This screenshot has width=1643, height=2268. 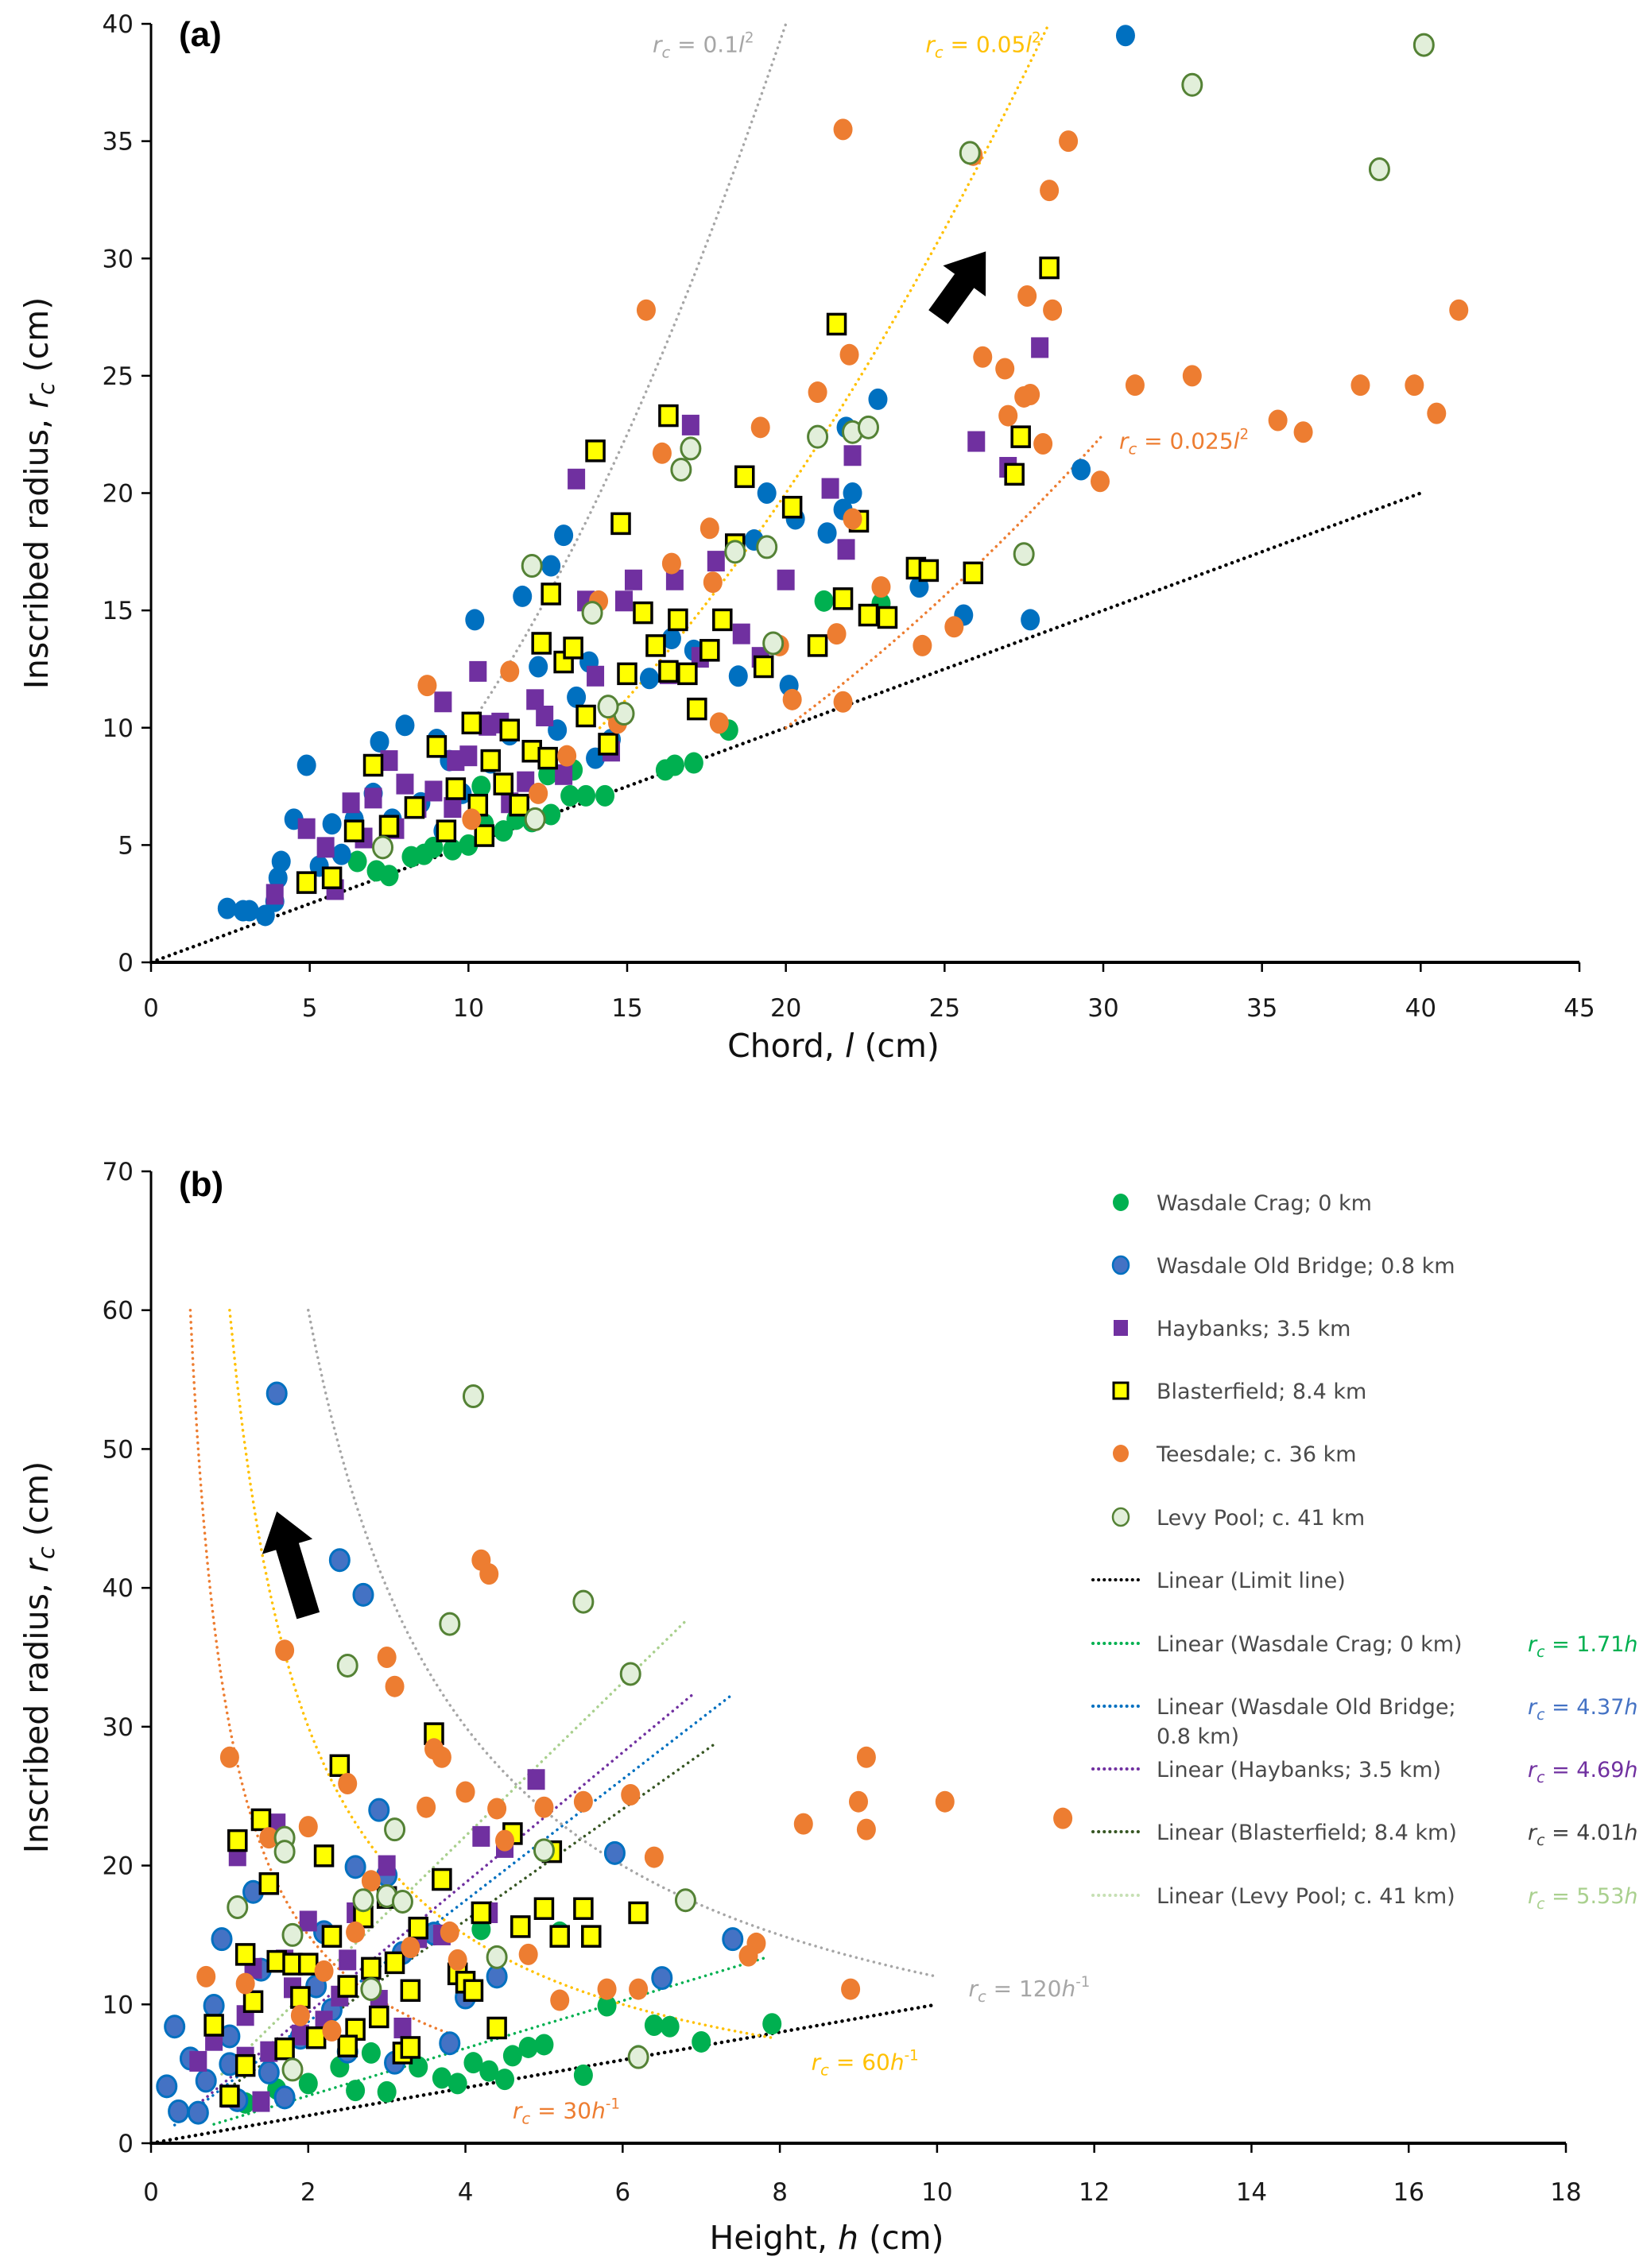 What do you see at coordinates (1261, 1008) in the screenshot?
I see `x-tick-label: 35` at bounding box center [1261, 1008].